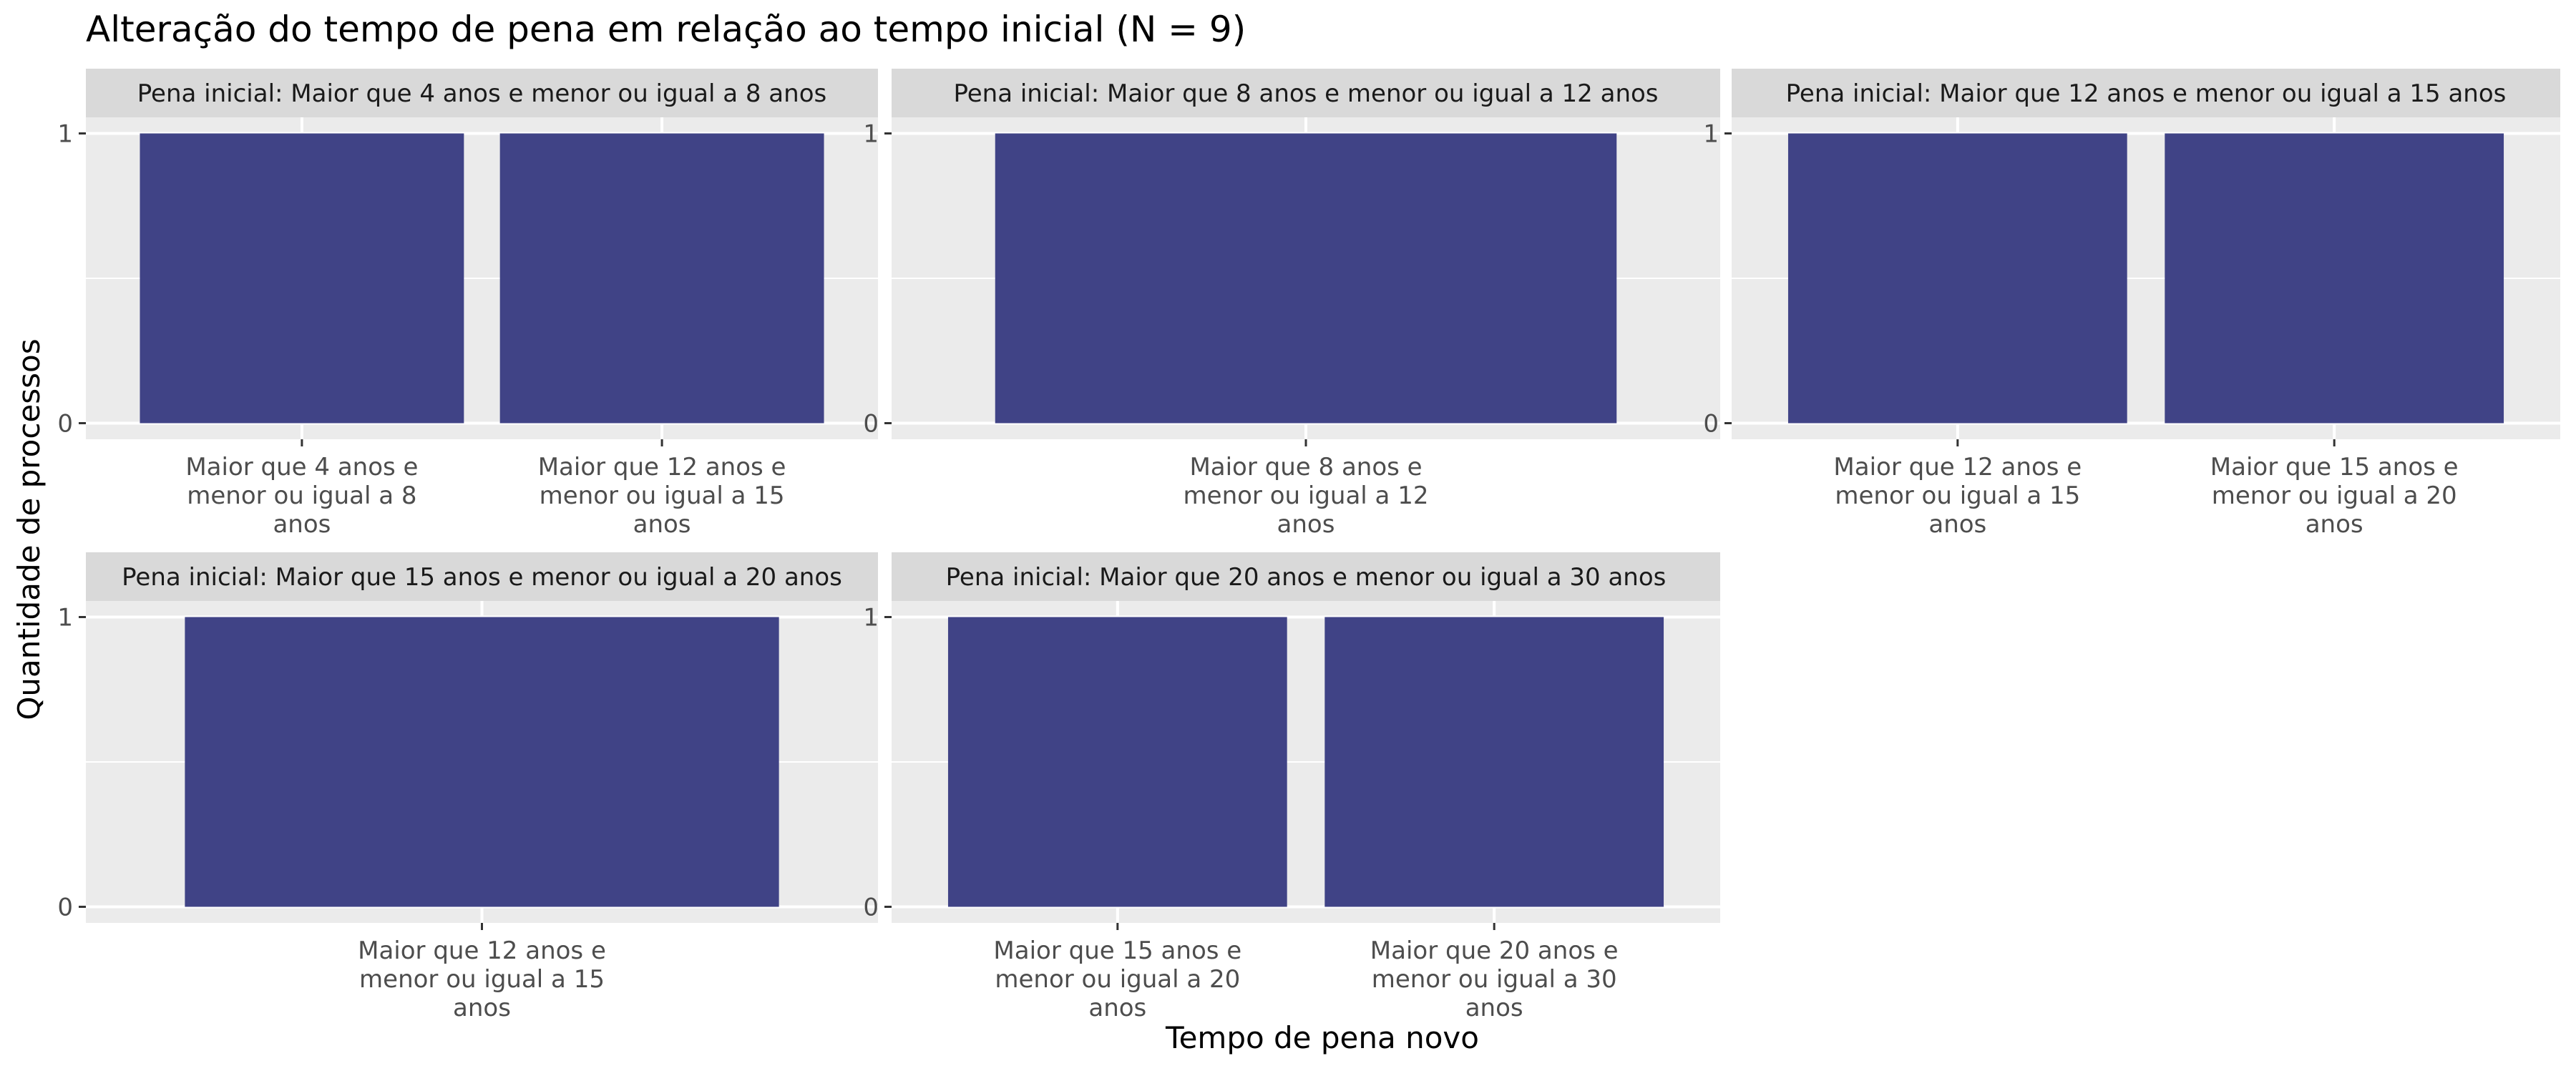 This screenshot has width=2576, height=1076. I want to click on x-tick-label-line: menor ou igual a 8, so click(301, 496).